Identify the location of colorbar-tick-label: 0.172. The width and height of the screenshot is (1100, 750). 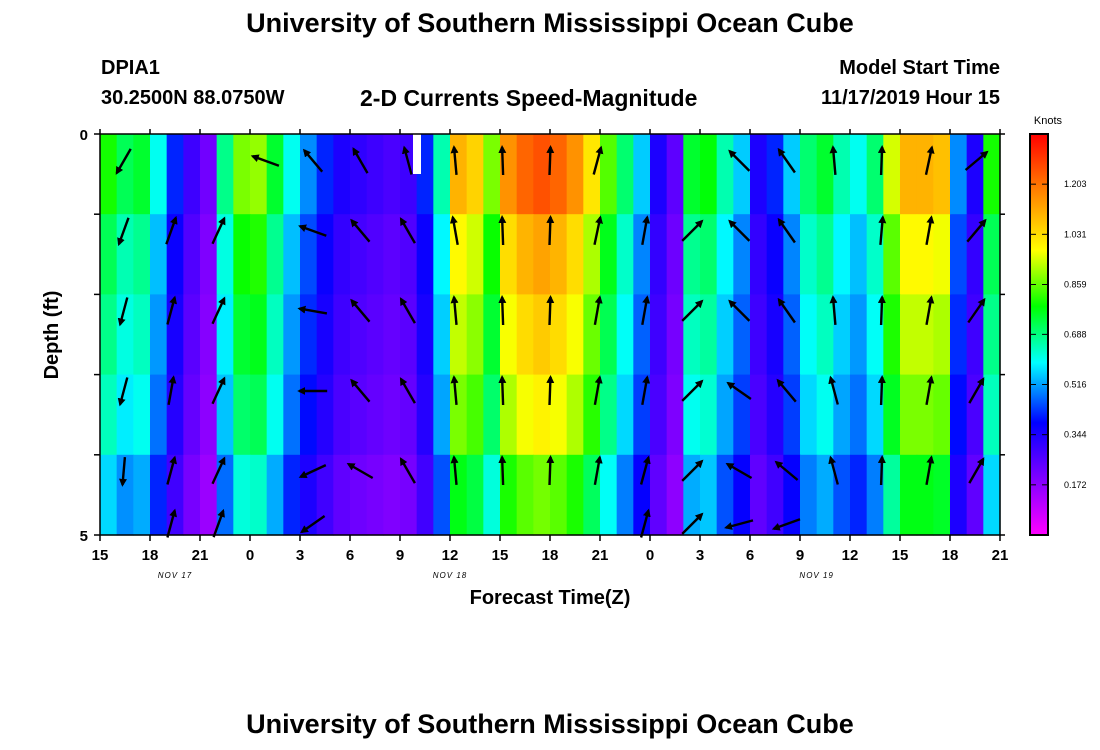
(1075, 485).